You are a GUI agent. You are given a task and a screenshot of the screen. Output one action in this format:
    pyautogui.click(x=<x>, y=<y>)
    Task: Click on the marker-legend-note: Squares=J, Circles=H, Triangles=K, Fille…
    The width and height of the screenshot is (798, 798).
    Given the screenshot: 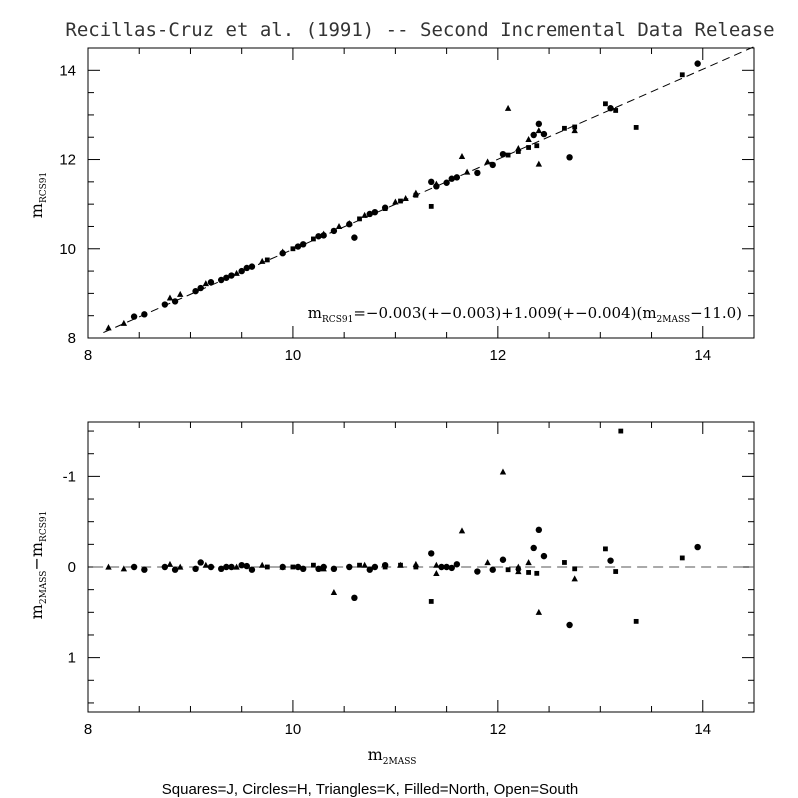 What is the action you would take?
    pyautogui.click(x=370, y=789)
    